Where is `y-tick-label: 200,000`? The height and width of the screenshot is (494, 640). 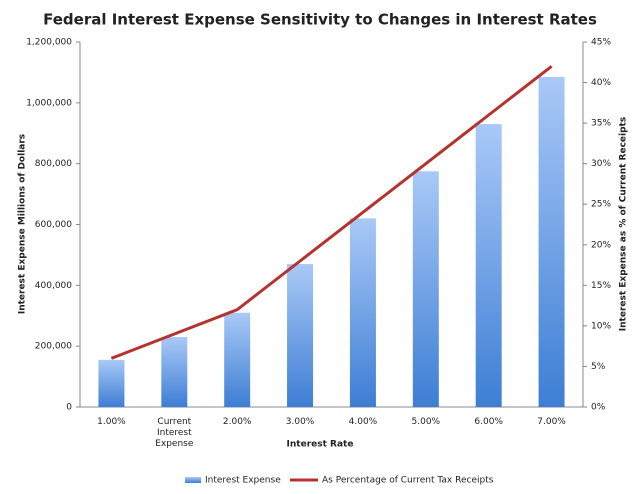 y-tick-label: 200,000 is located at coordinates (53, 347).